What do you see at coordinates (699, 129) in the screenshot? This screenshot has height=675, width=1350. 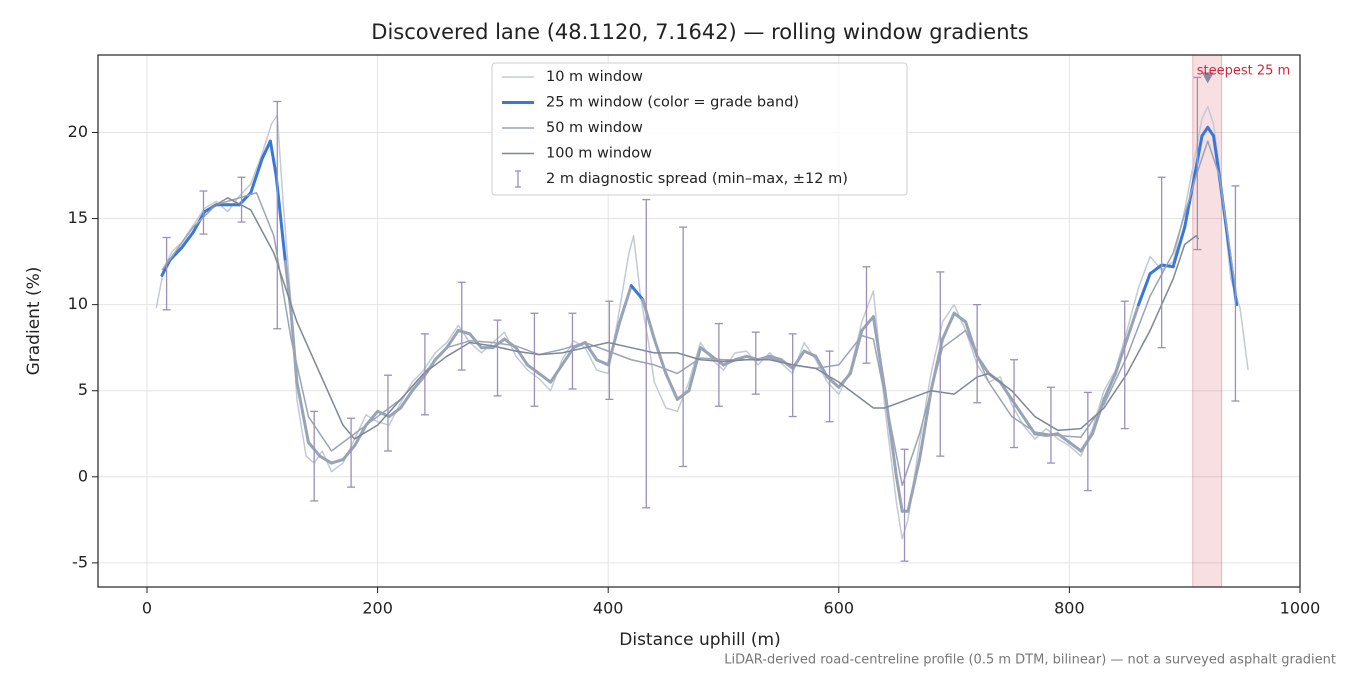 I see `legend-box` at bounding box center [699, 129].